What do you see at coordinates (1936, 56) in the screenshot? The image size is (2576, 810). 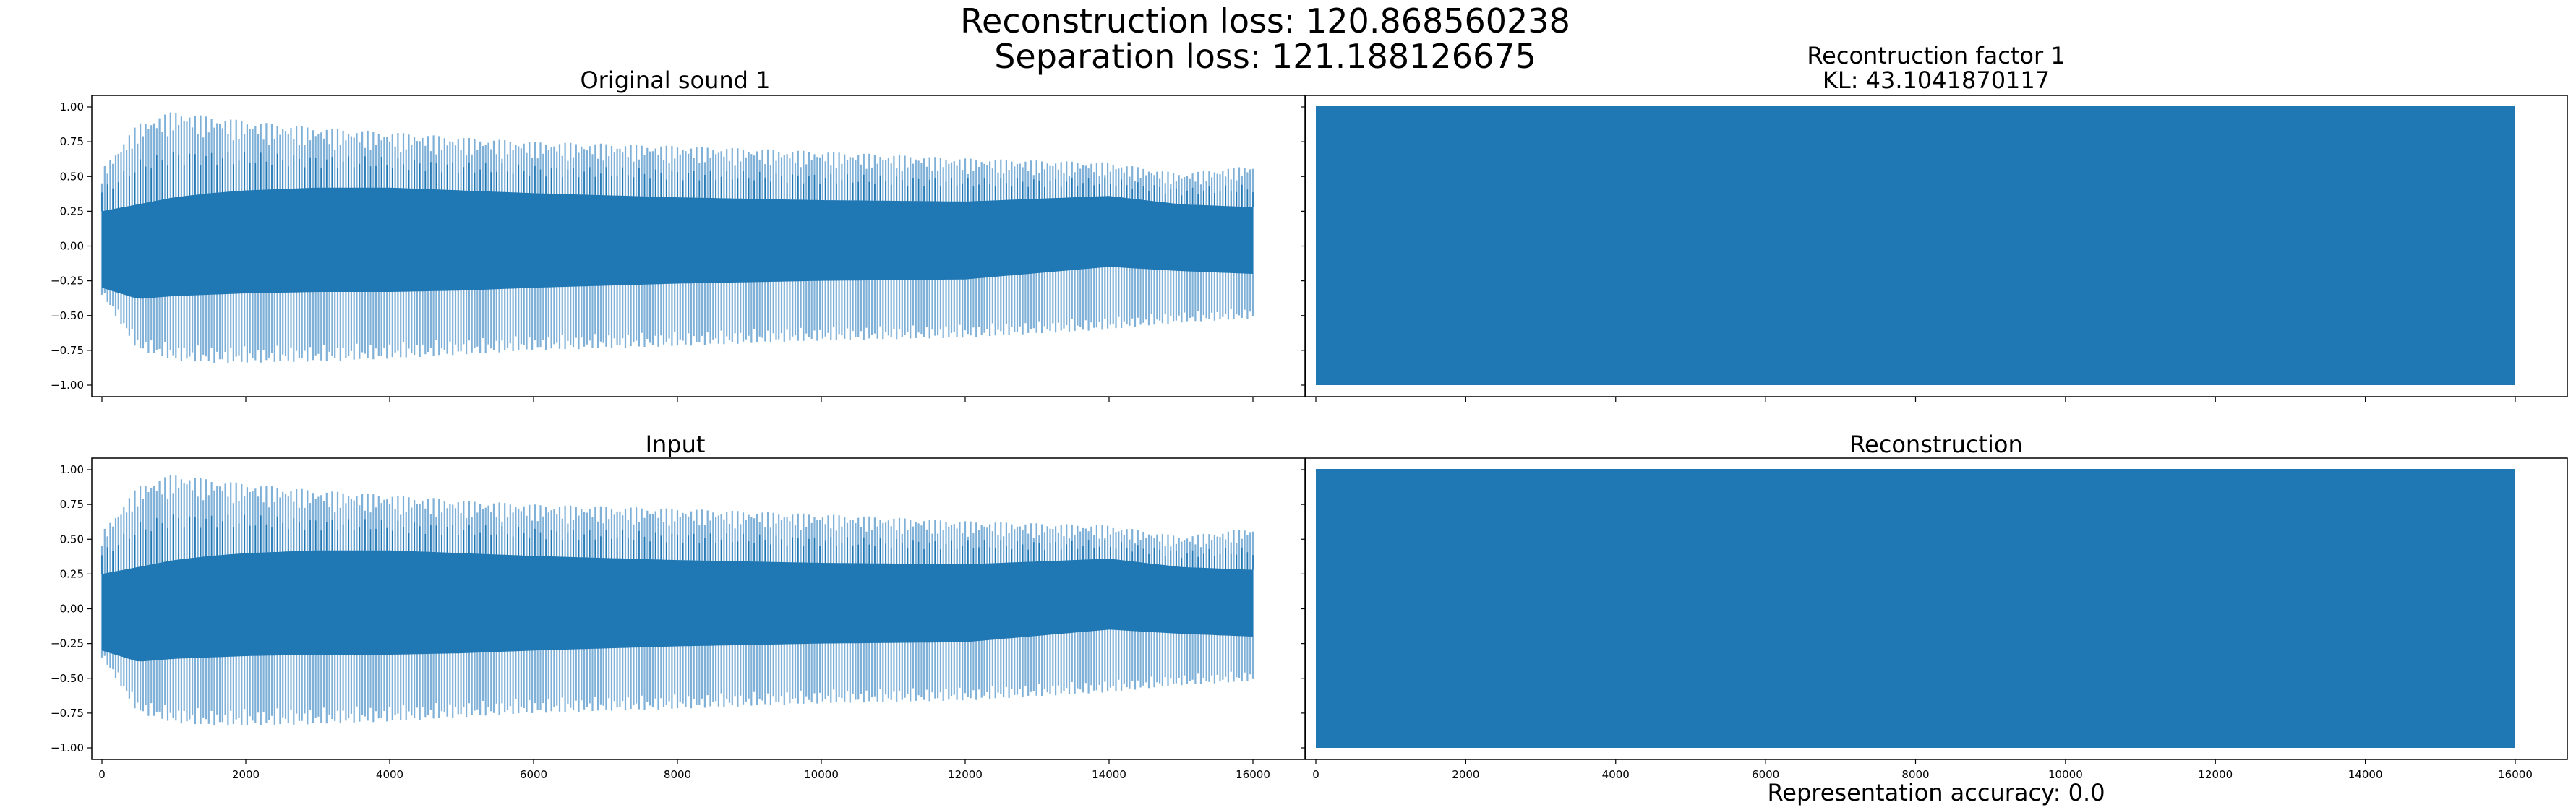 I see `panel-title: Recontruction factor 1` at bounding box center [1936, 56].